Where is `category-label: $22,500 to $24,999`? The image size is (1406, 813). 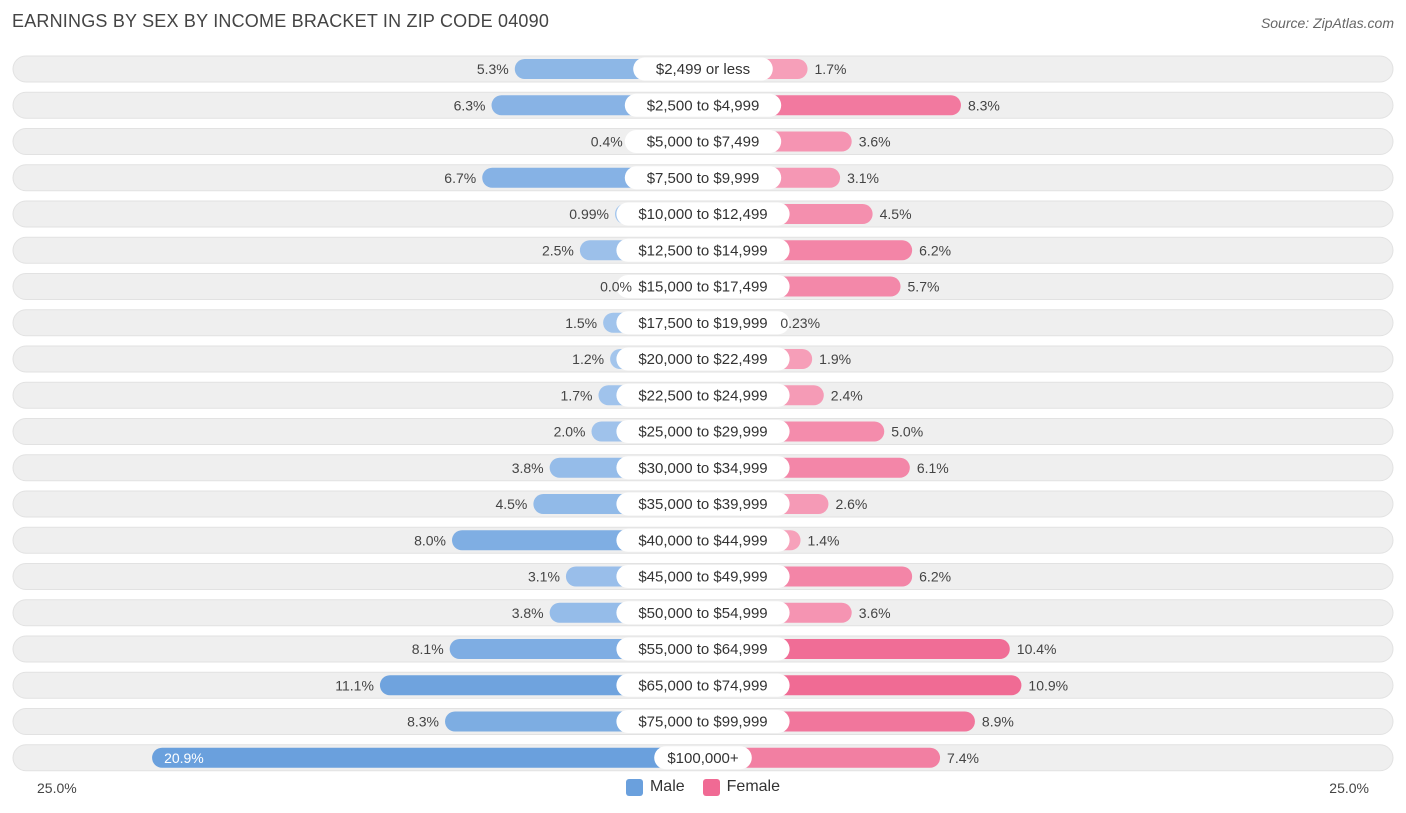
category-label: $22,500 to $24,999 is located at coordinates (702, 395).